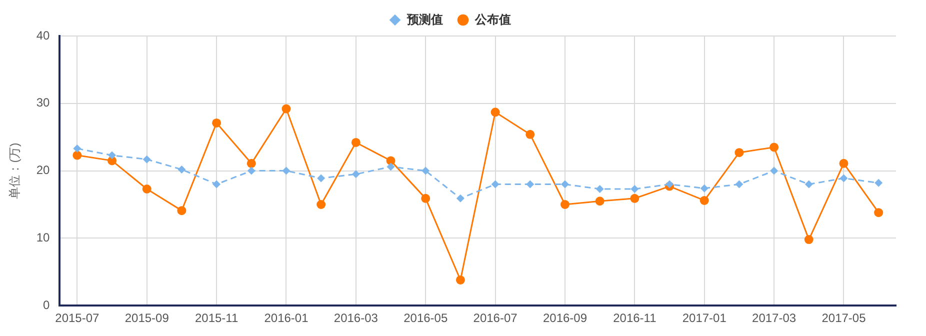  I want to click on x-tick-label: 2016-07, so click(495, 318).